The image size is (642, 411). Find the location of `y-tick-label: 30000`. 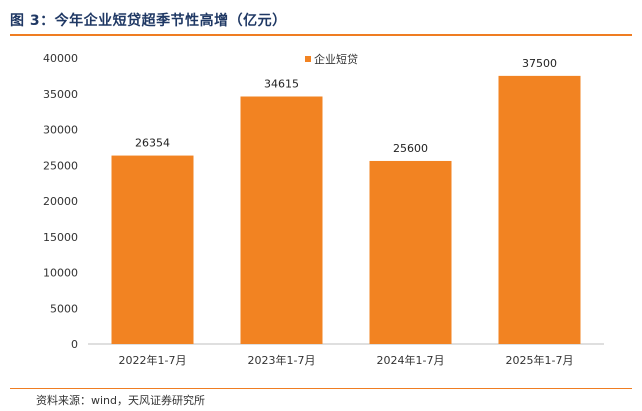

y-tick-label: 30000 is located at coordinates (60, 130).